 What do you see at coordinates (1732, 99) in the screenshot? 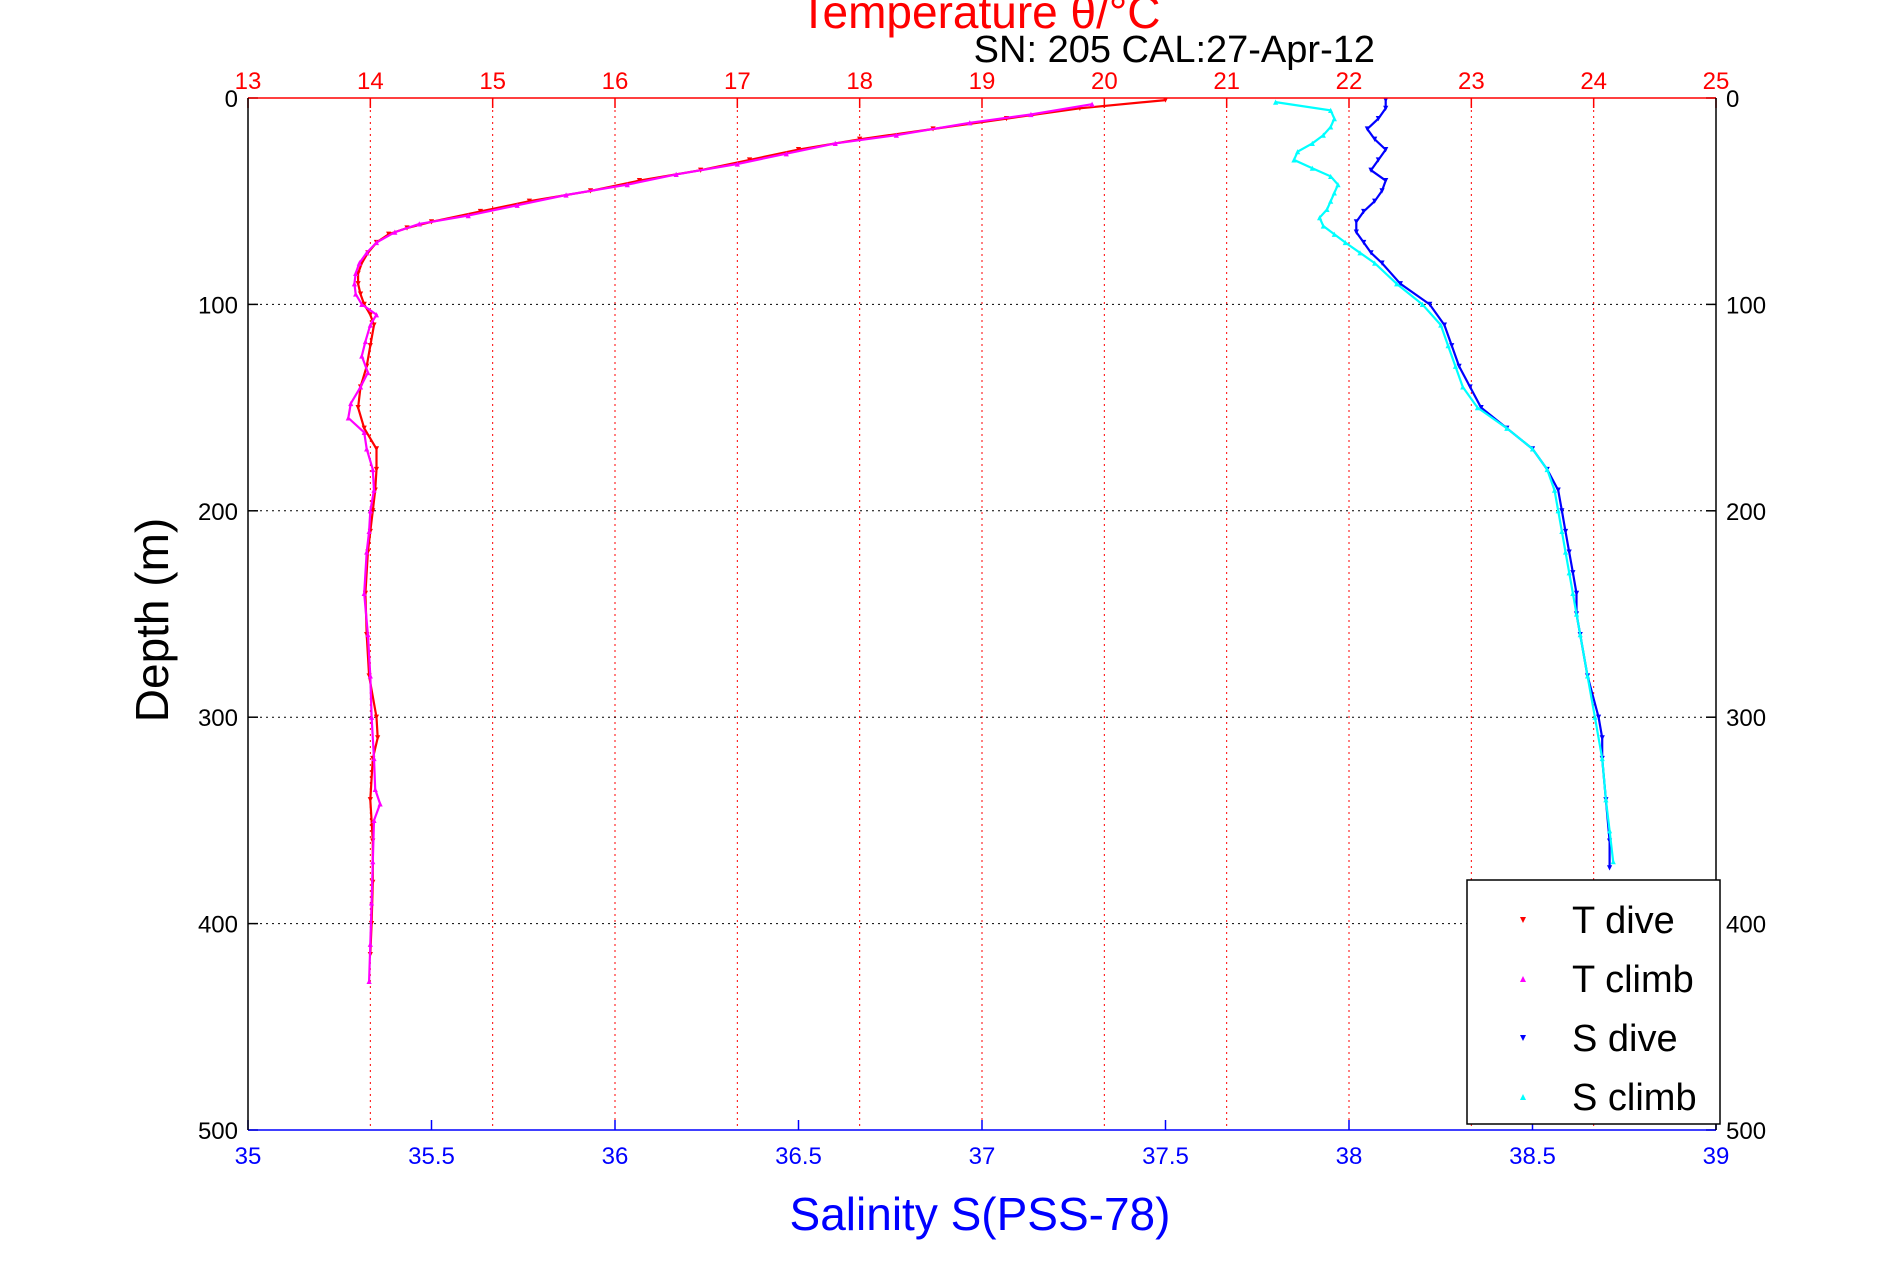
I see `y-tick-label-right: 0` at bounding box center [1732, 99].